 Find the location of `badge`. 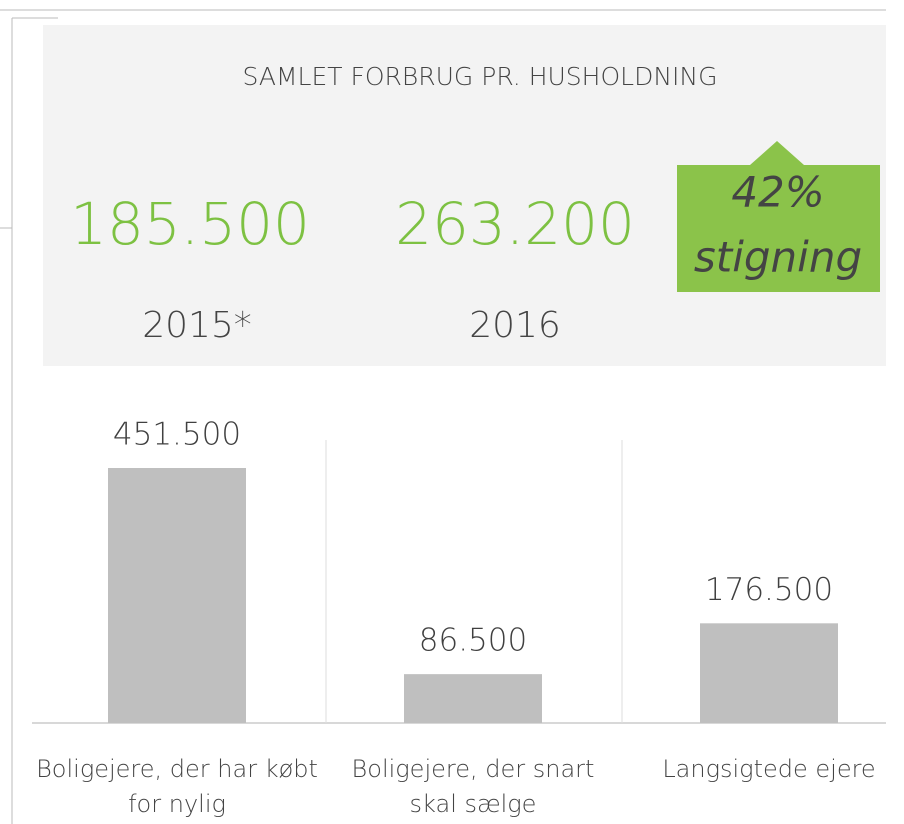

badge is located at coordinates (778, 216).